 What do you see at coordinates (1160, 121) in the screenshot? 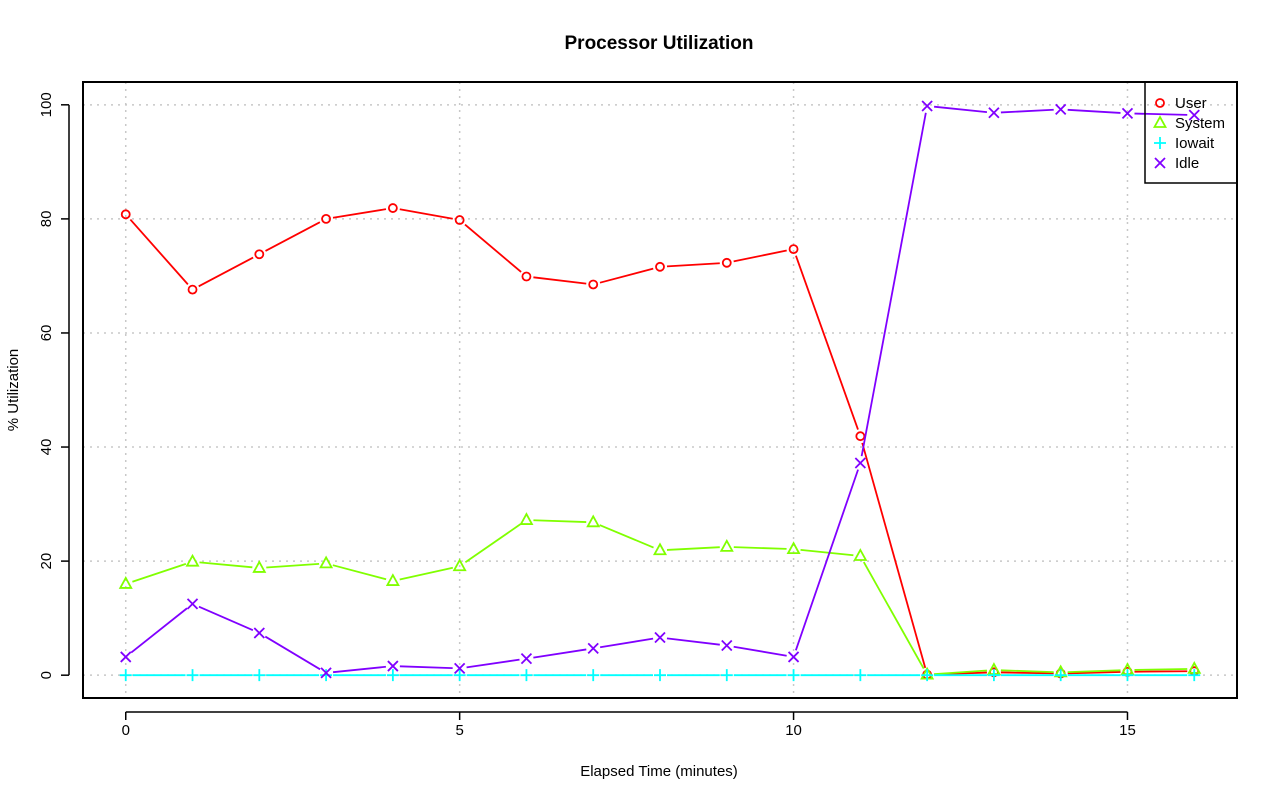
I see `legend-marker-system` at bounding box center [1160, 121].